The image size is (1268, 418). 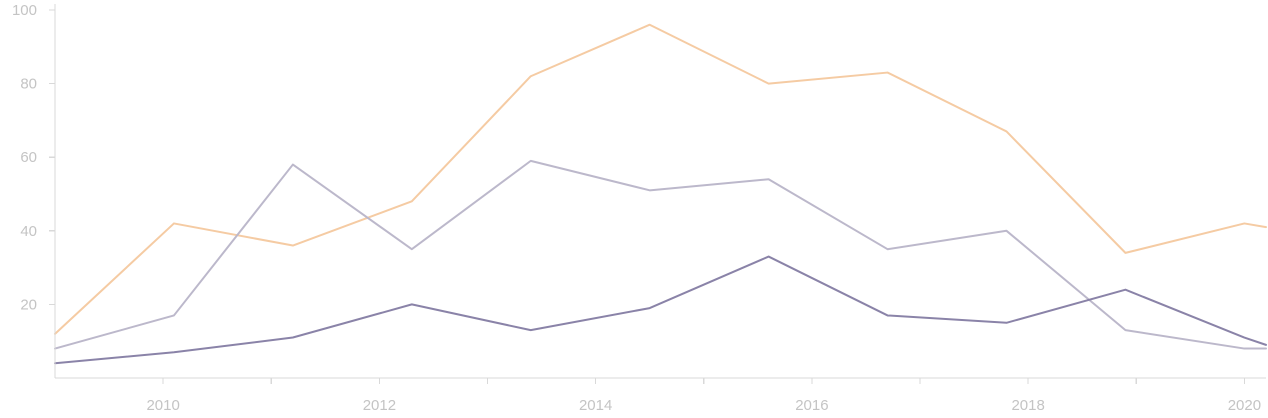 I want to click on y-tick-label: 80, so click(x=28, y=84).